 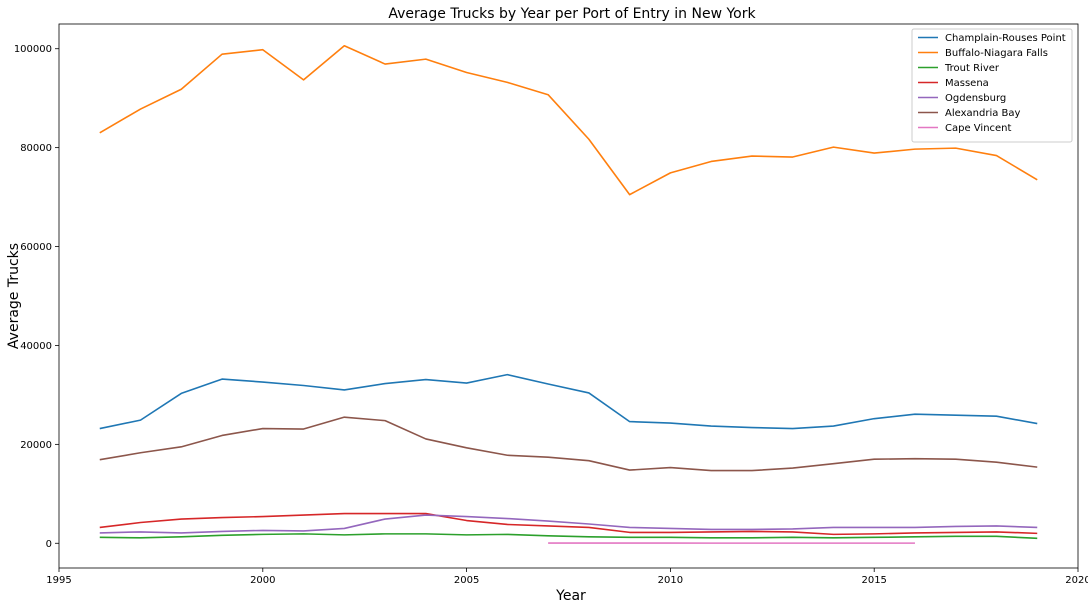 I want to click on x-tick-label: 2015, so click(x=873, y=580).